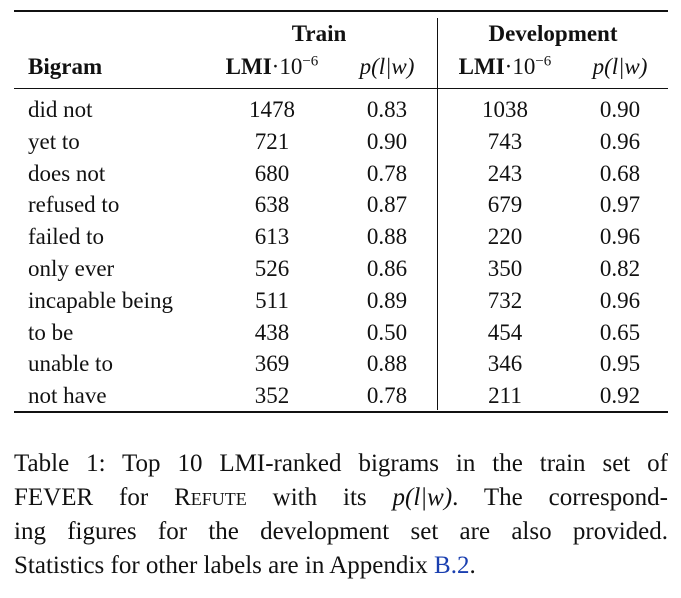  What do you see at coordinates (74, 204) in the screenshot?
I see `cell-bigram: refused to` at bounding box center [74, 204].